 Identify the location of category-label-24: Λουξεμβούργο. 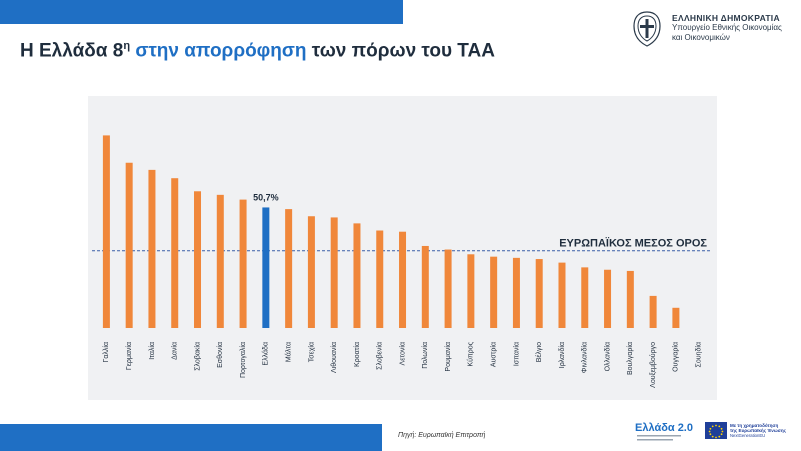
(653, 365).